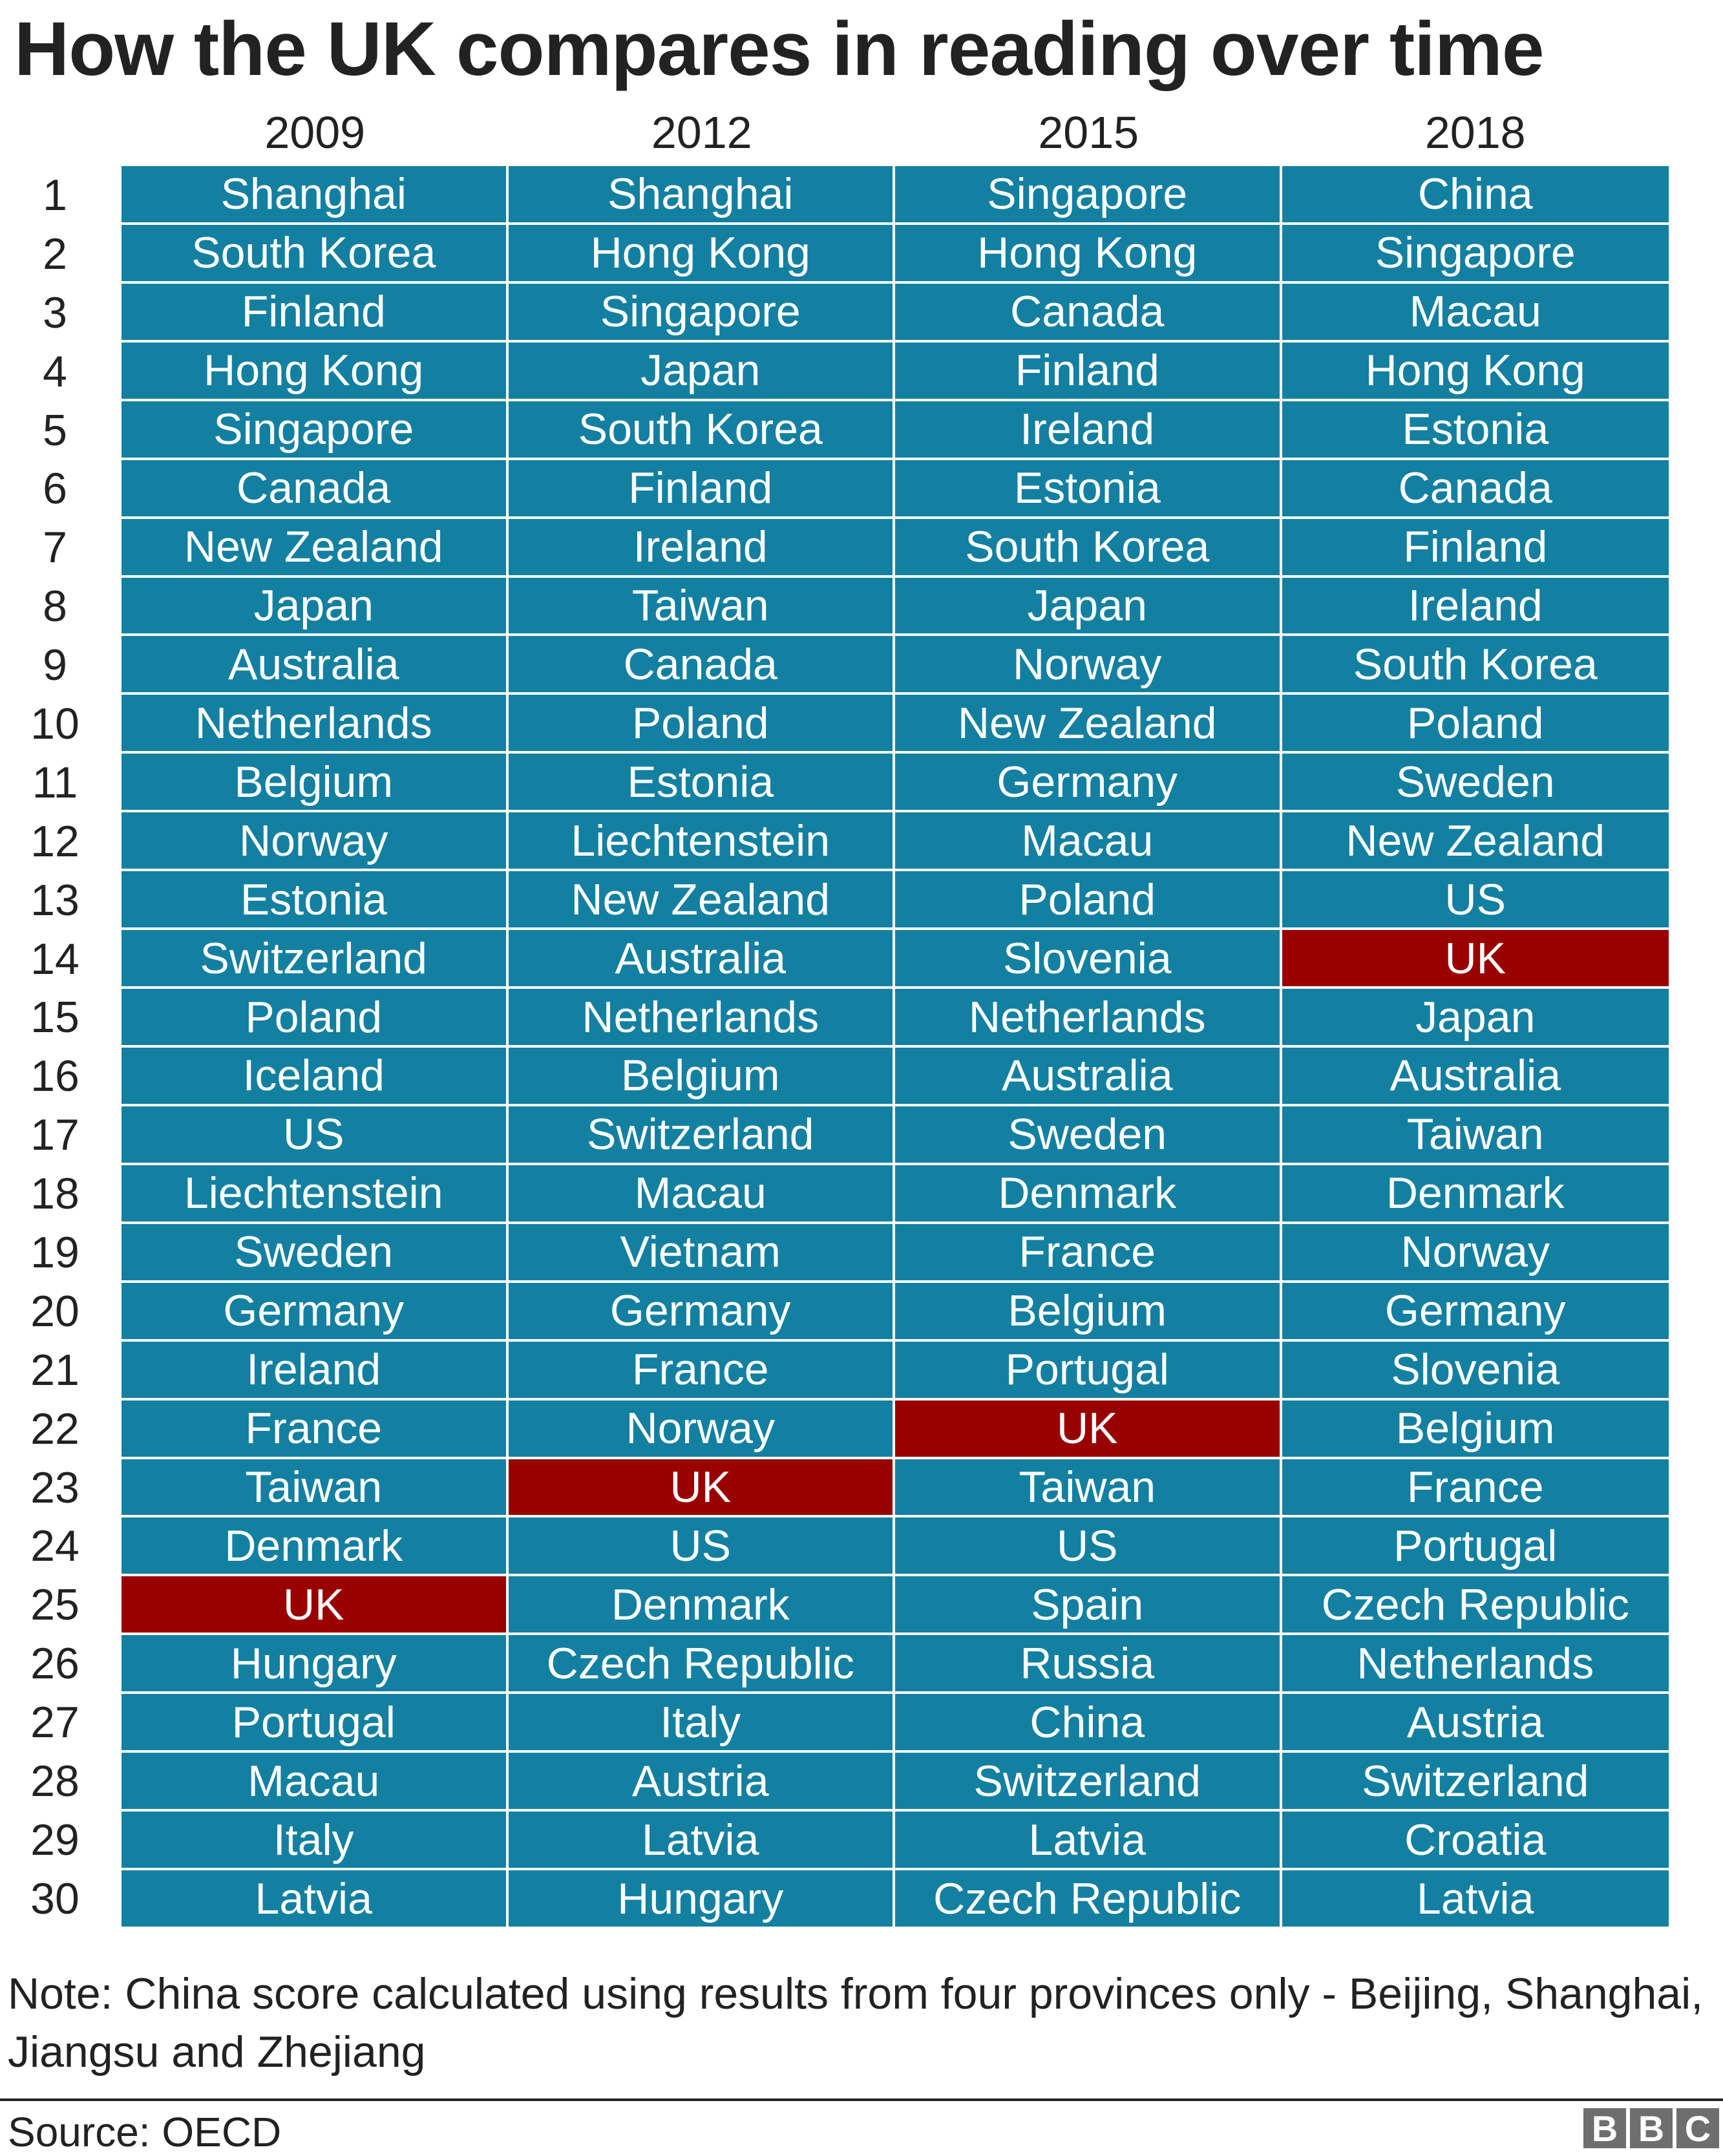 This screenshot has width=1723, height=2156. Describe the element at coordinates (54, 959) in the screenshot. I see `rank-label: 14` at that location.